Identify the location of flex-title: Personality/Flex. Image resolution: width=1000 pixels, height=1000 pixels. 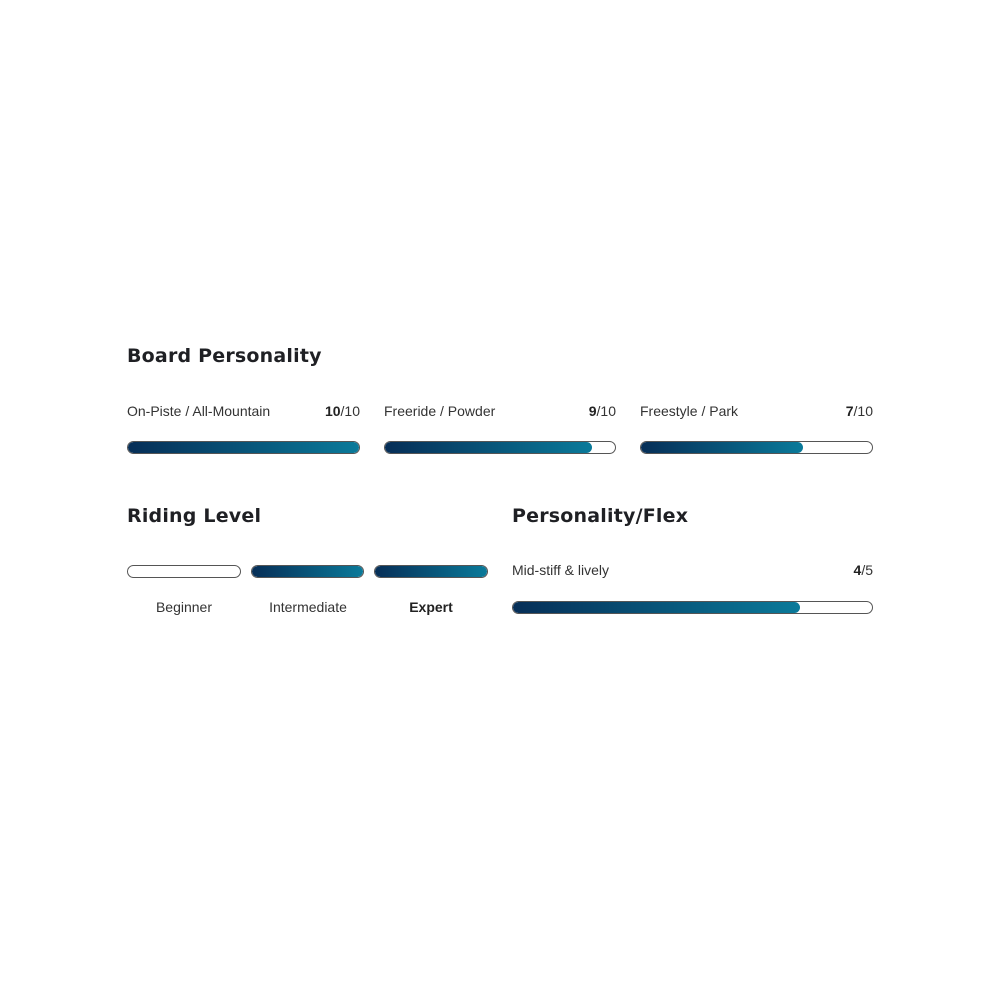
(600, 516).